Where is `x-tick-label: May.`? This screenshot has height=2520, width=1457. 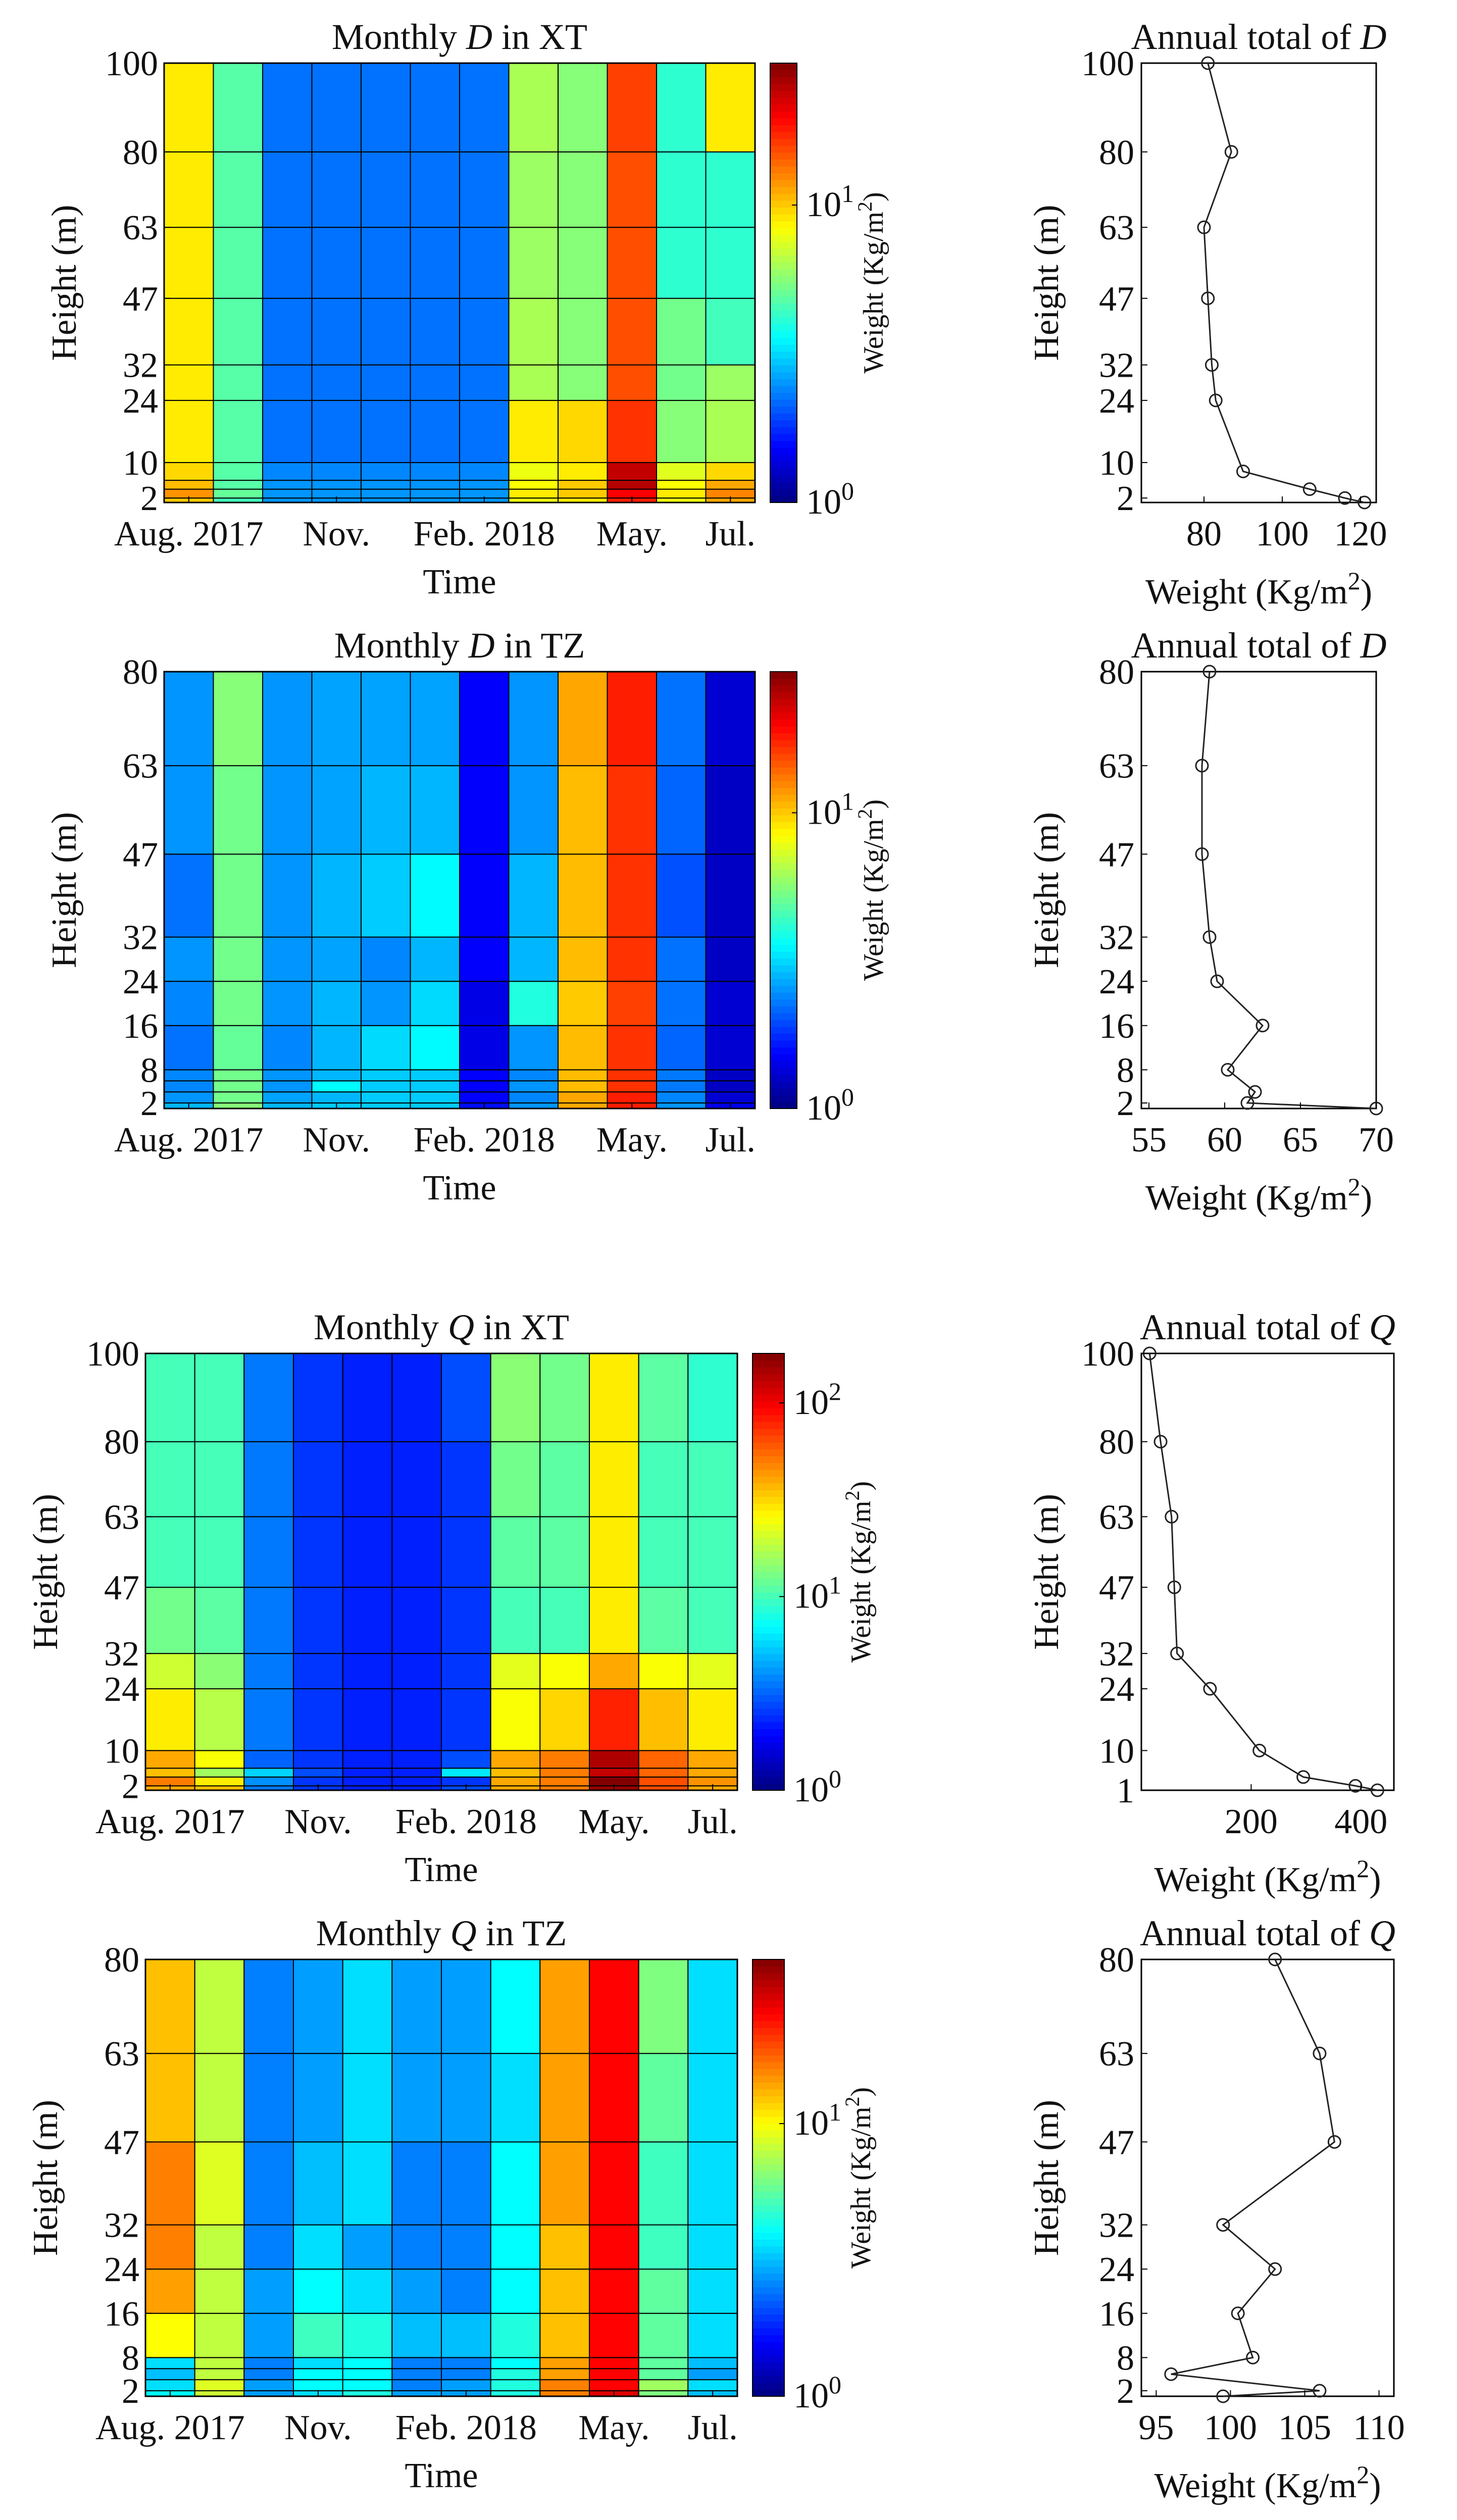 x-tick-label: May. is located at coordinates (632, 1140).